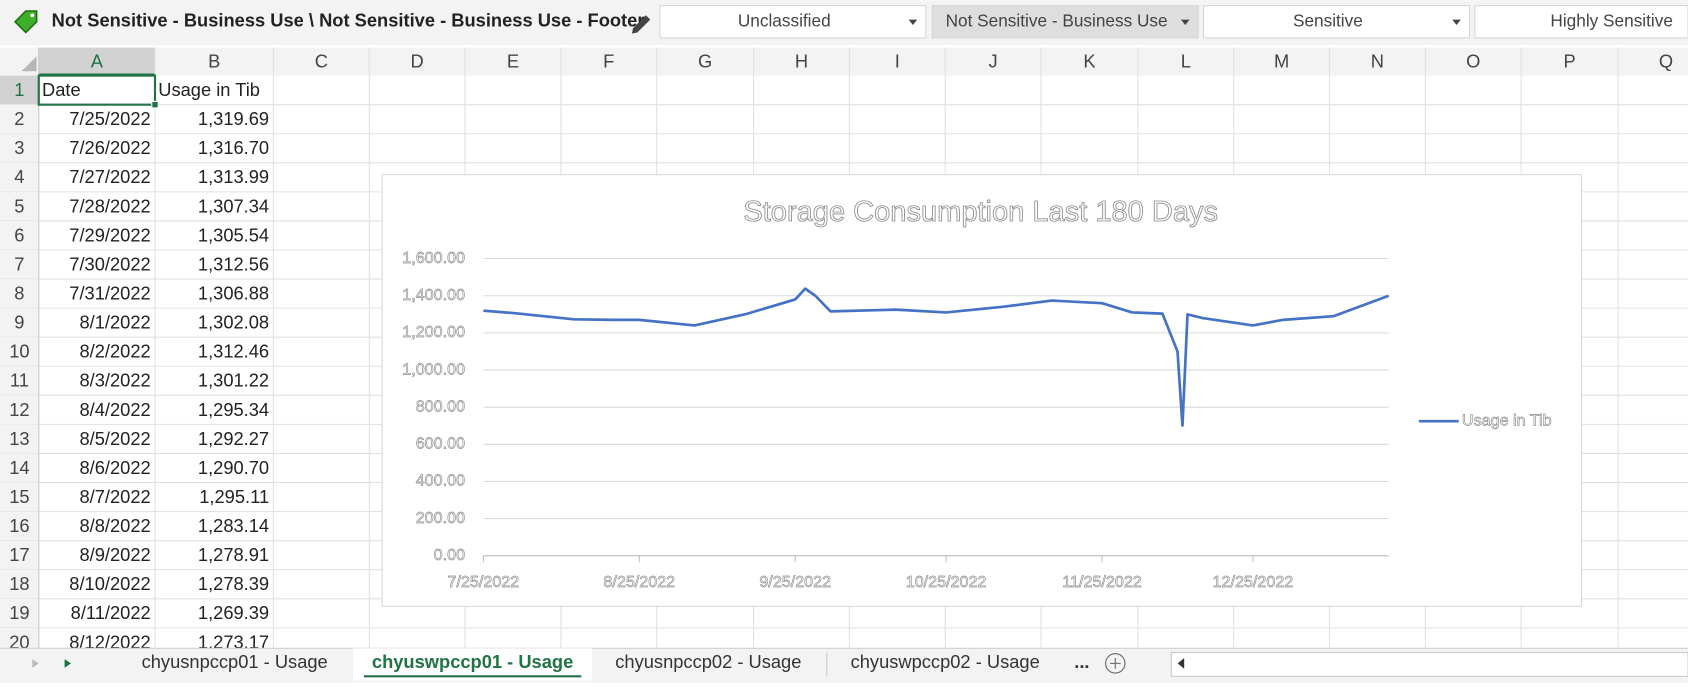  I want to click on fill-handle, so click(155, 104).